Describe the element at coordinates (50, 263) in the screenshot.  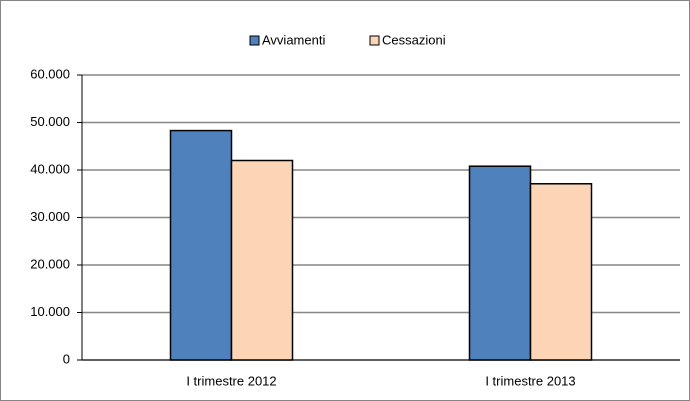
I see `y-tick-label: 20.000` at that location.